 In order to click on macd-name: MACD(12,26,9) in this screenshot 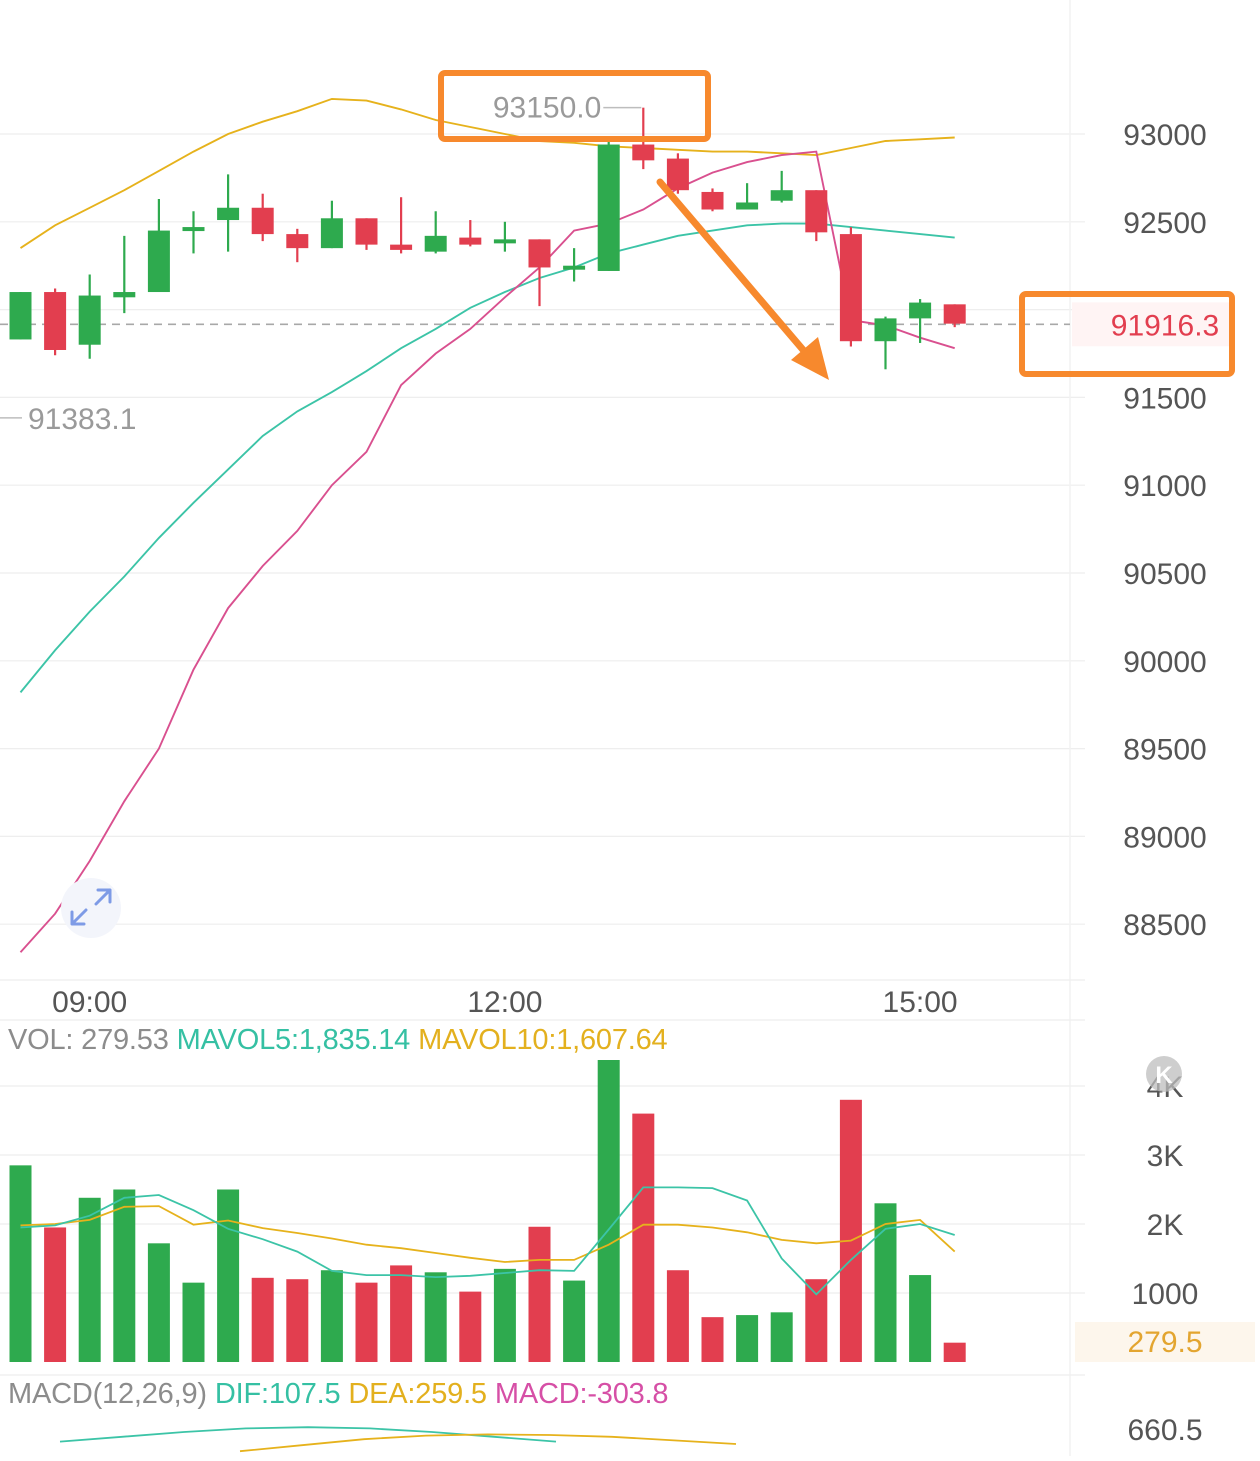, I will do `click(107, 1394)`.